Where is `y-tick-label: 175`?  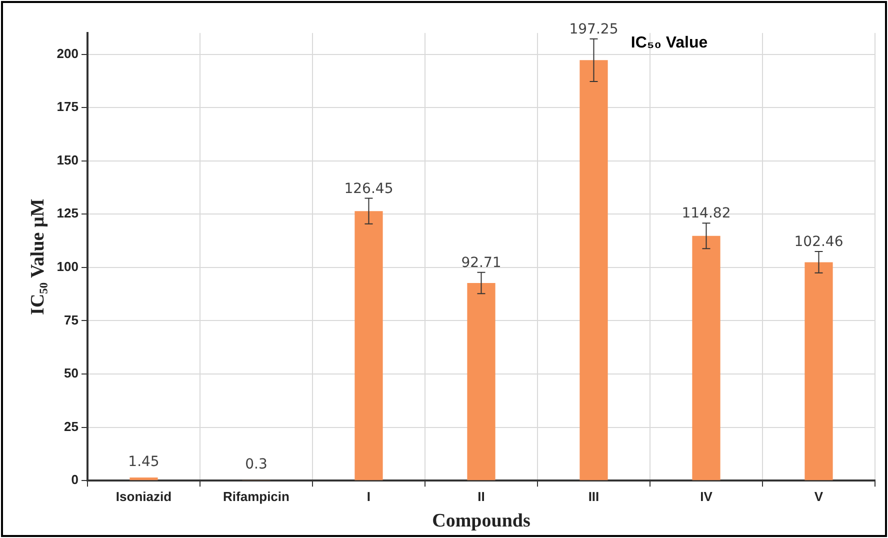
y-tick-label: 175 is located at coordinates (67, 106).